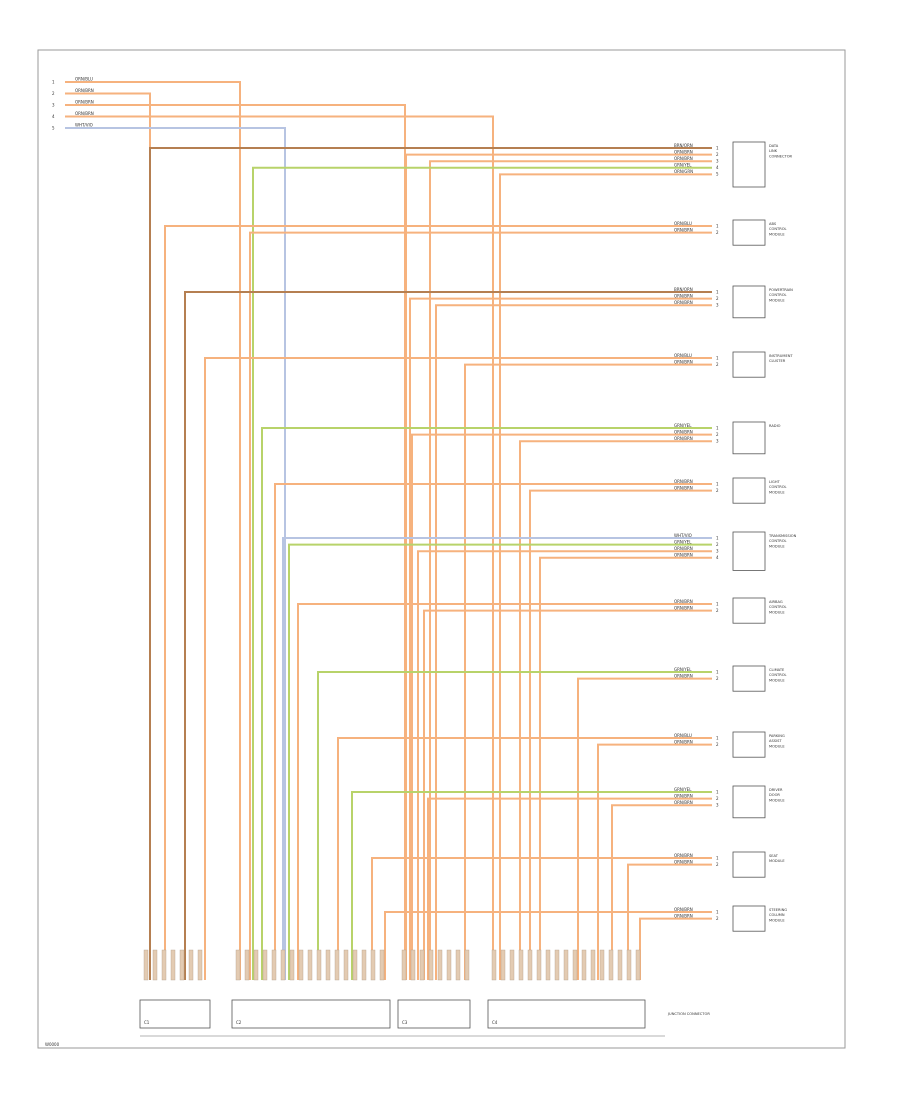  Describe the element at coordinates (53, 93) in the screenshot. I see `top-feed-pin: 2` at that location.